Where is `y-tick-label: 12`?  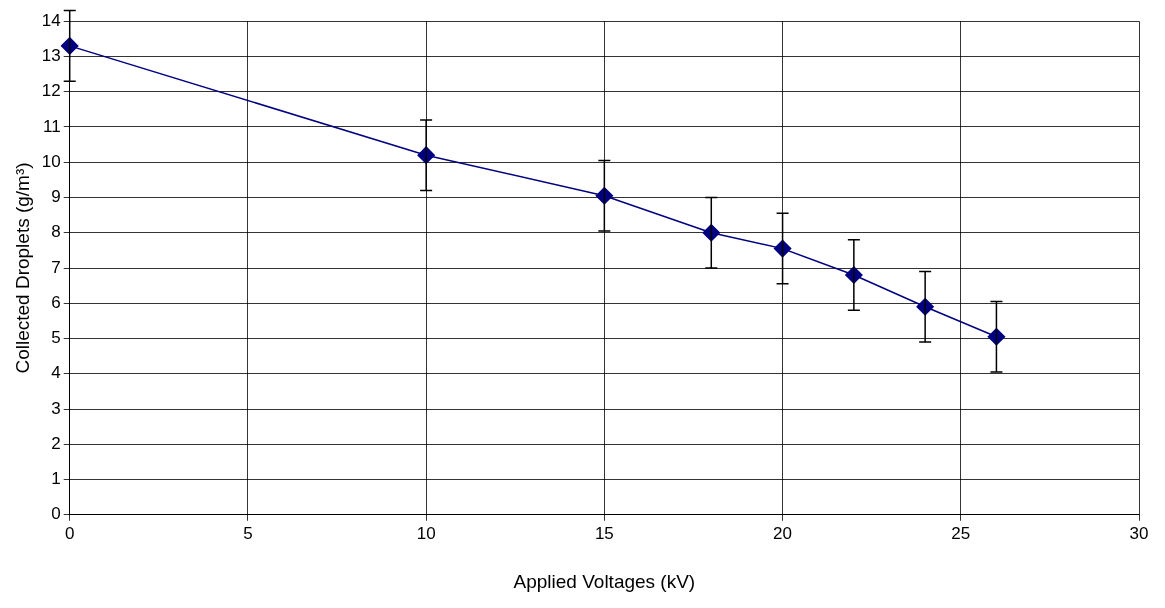 y-tick-label: 12 is located at coordinates (51, 91).